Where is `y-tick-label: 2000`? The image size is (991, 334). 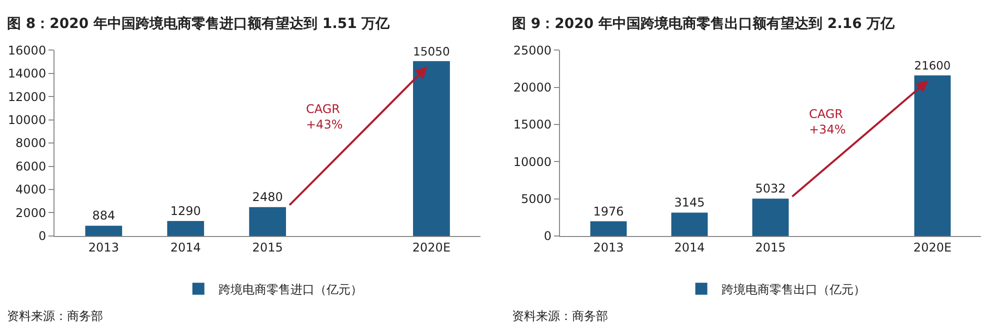
y-tick-label: 2000 is located at coordinates (31, 213).